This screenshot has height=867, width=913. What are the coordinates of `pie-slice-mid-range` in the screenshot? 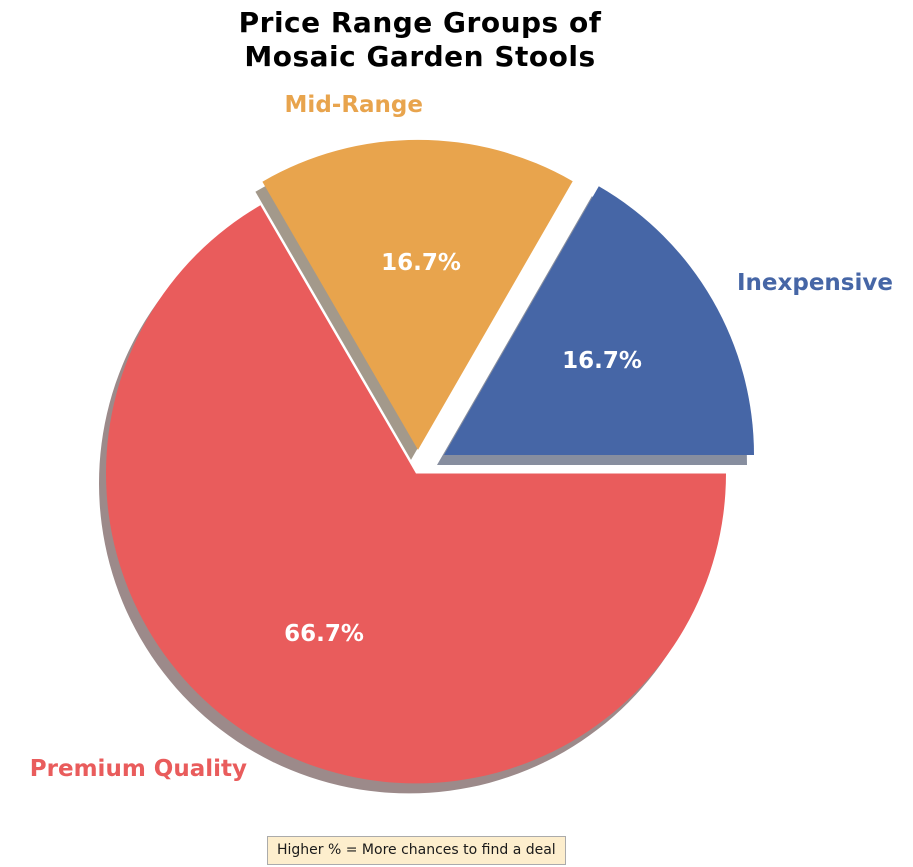 It's located at (417, 294).